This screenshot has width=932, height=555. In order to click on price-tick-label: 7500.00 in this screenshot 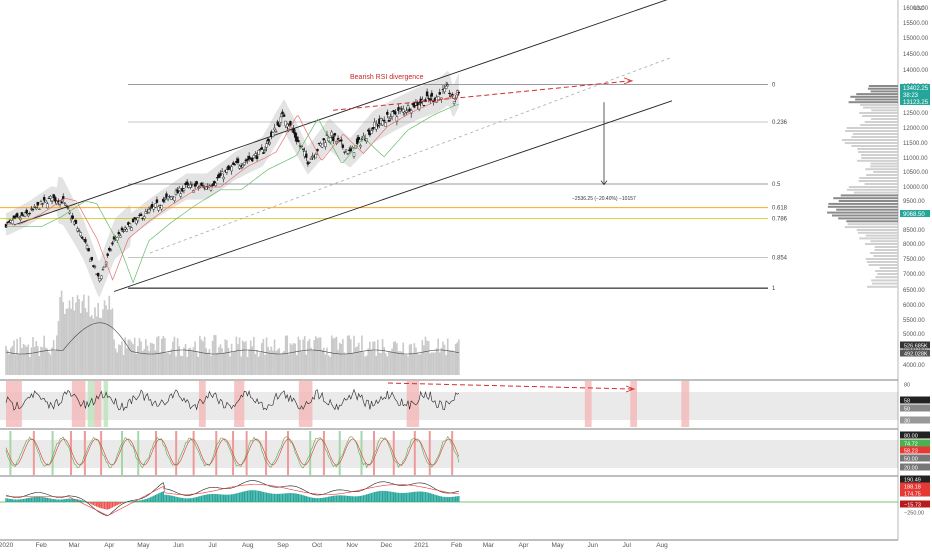, I will do `click(914, 260)`.